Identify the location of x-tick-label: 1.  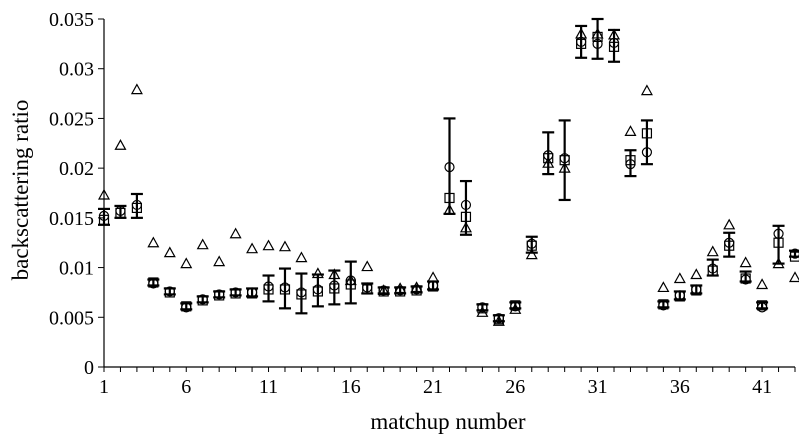
(104, 387).